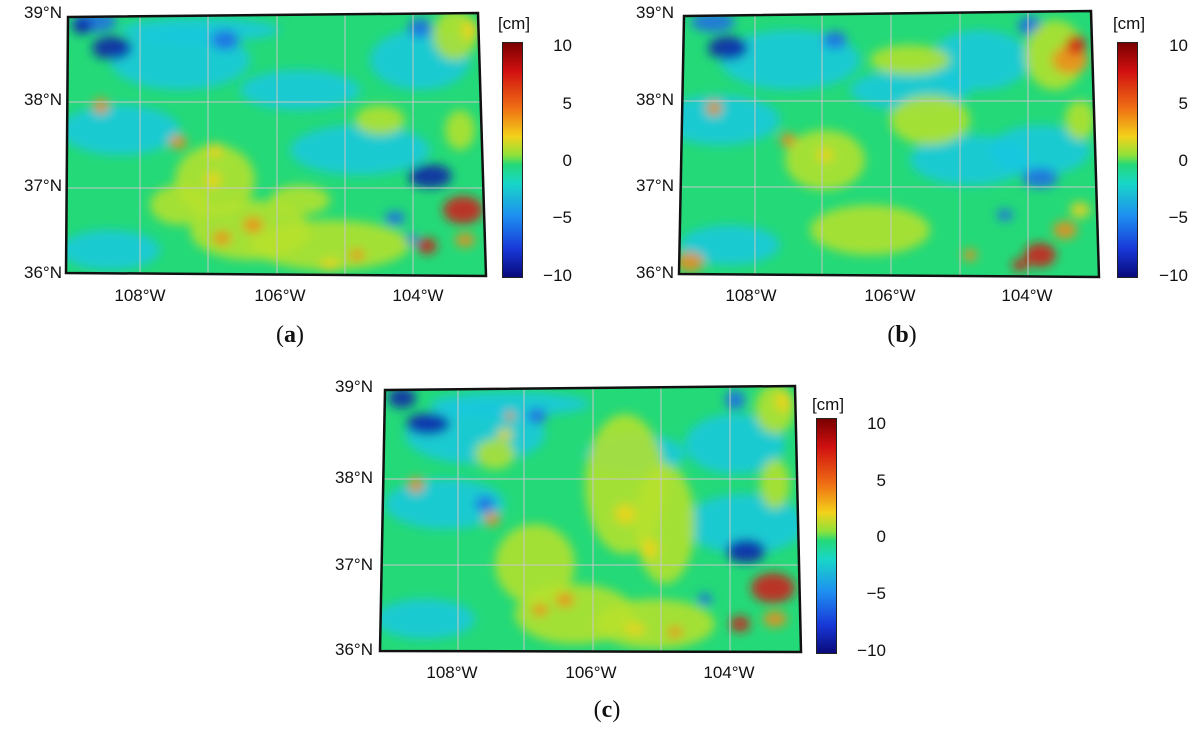  Describe the element at coordinates (290, 335) in the screenshot. I see `panel-caption: (a)` at that location.